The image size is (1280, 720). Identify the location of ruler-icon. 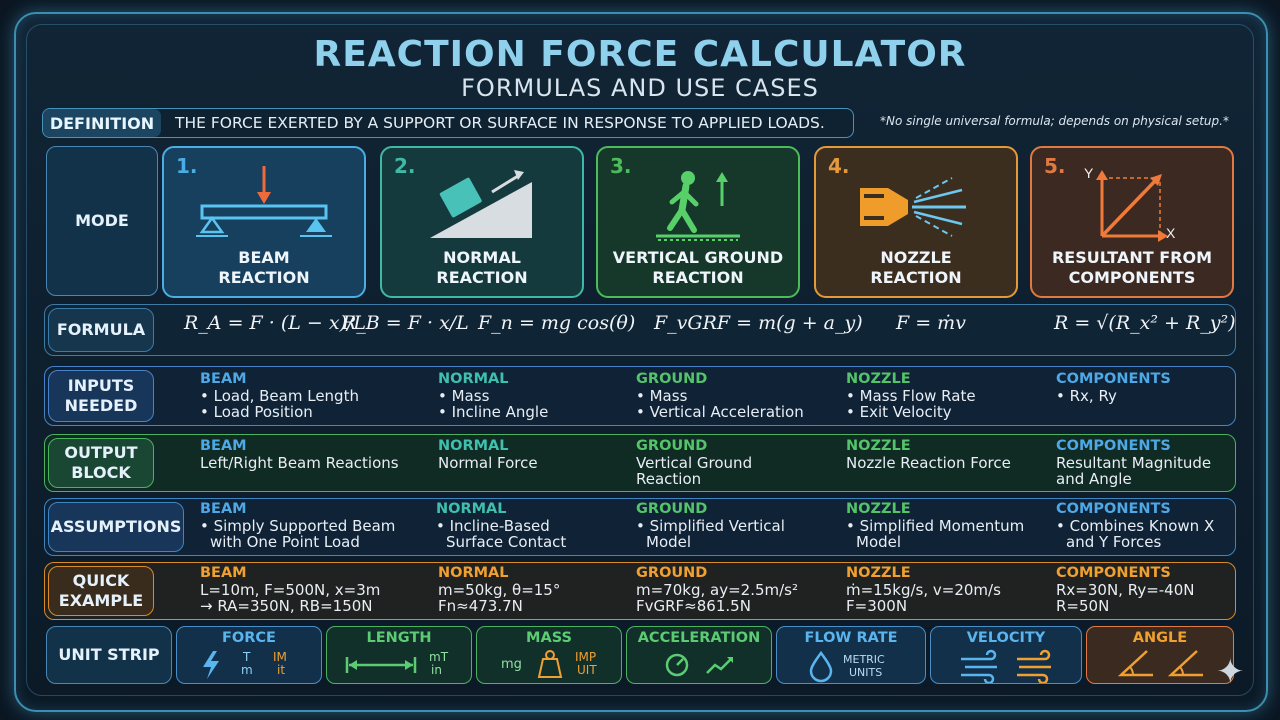
(381, 665).